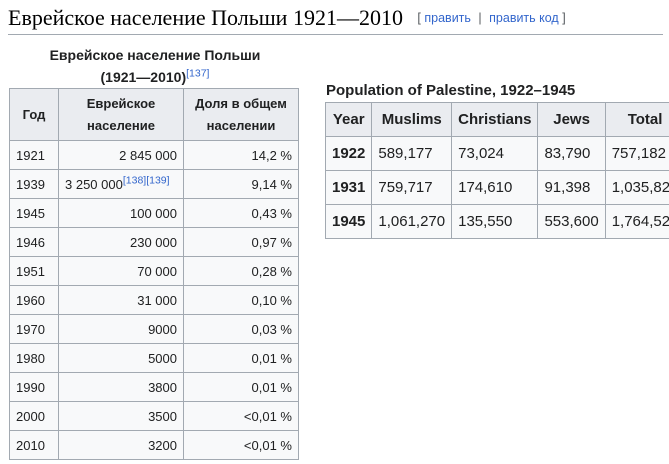 Image resolution: width=669 pixels, height=464 pixels. Describe the element at coordinates (162, 329) in the screenshot. I see `population-value: 9000` at that location.